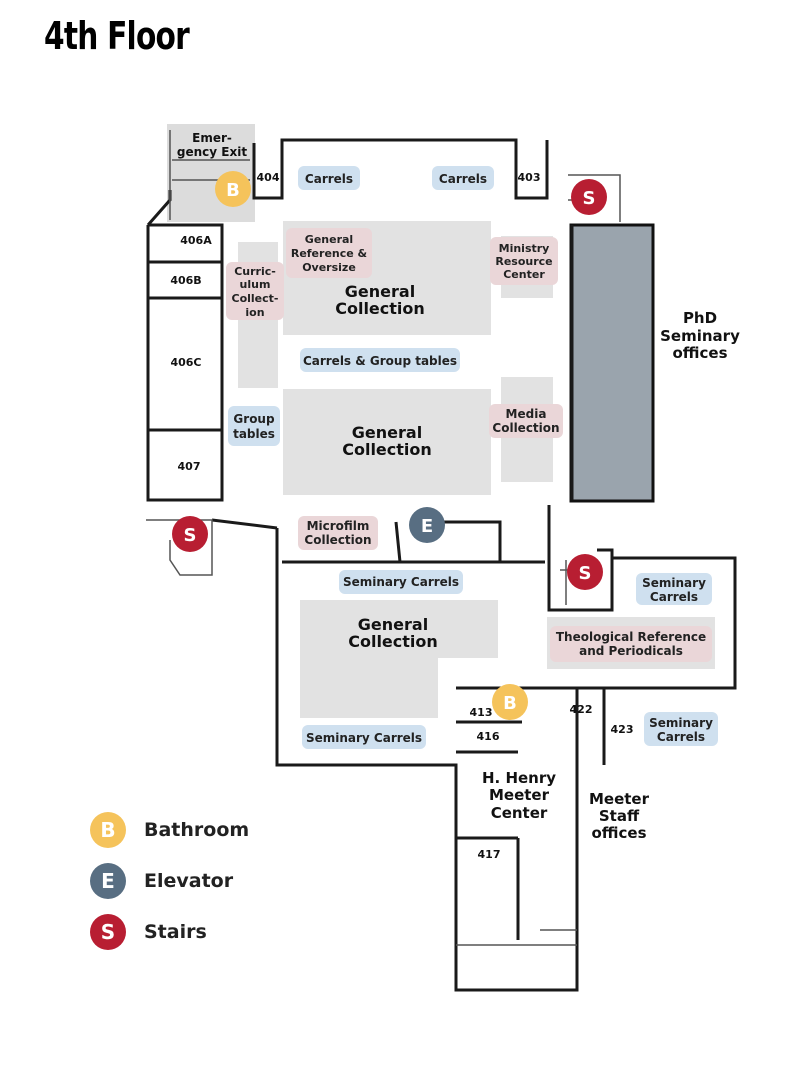  I want to click on page-title: 4th Floor, so click(117, 36).